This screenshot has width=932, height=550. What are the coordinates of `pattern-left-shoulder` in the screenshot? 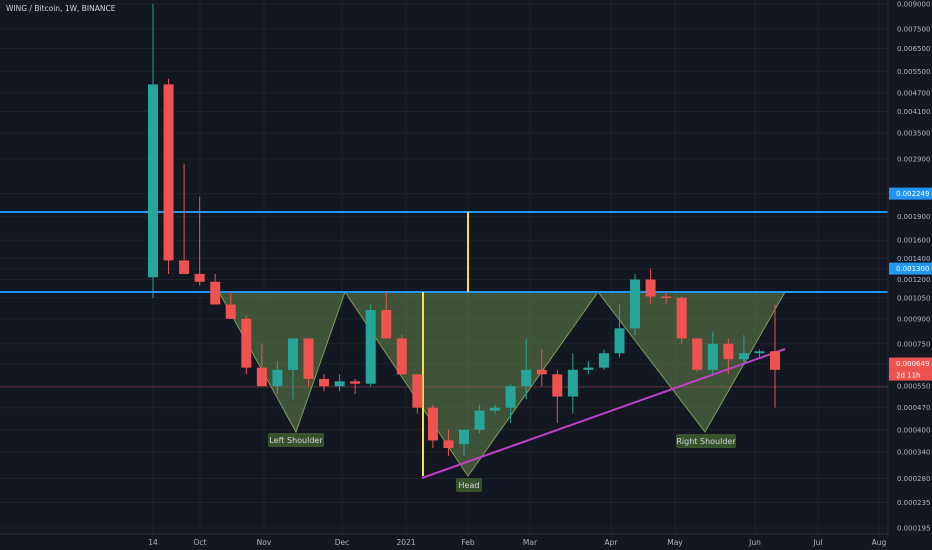 It's located at (282, 362).